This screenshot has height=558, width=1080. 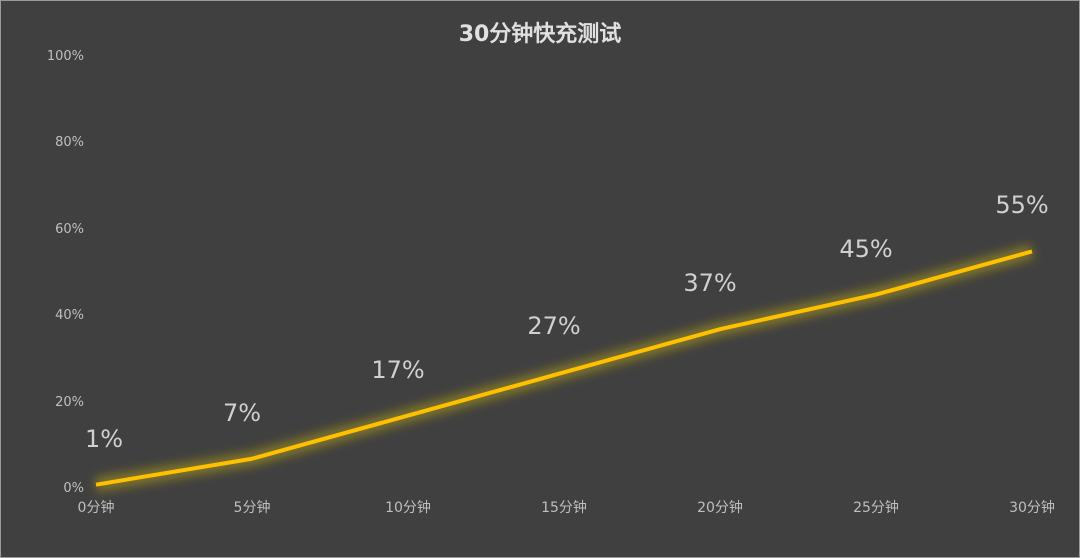 I want to click on x-tick-label: 5分钟, so click(x=252, y=508).